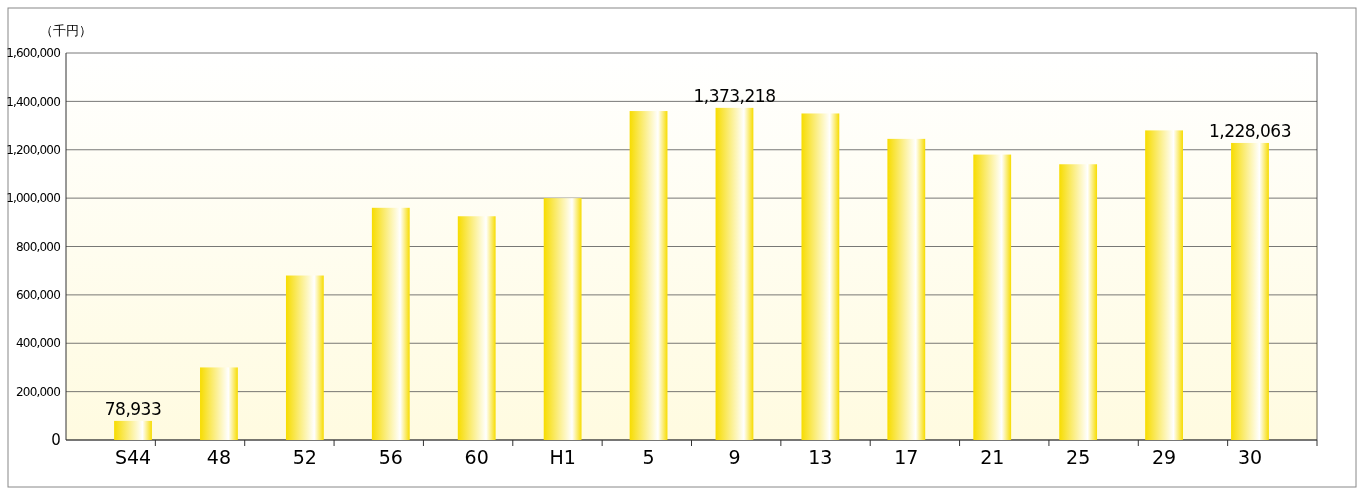 This screenshot has height=488, width=1357. Describe the element at coordinates (33, 198) in the screenshot. I see `y-tick-label: 1,000,000` at that location.